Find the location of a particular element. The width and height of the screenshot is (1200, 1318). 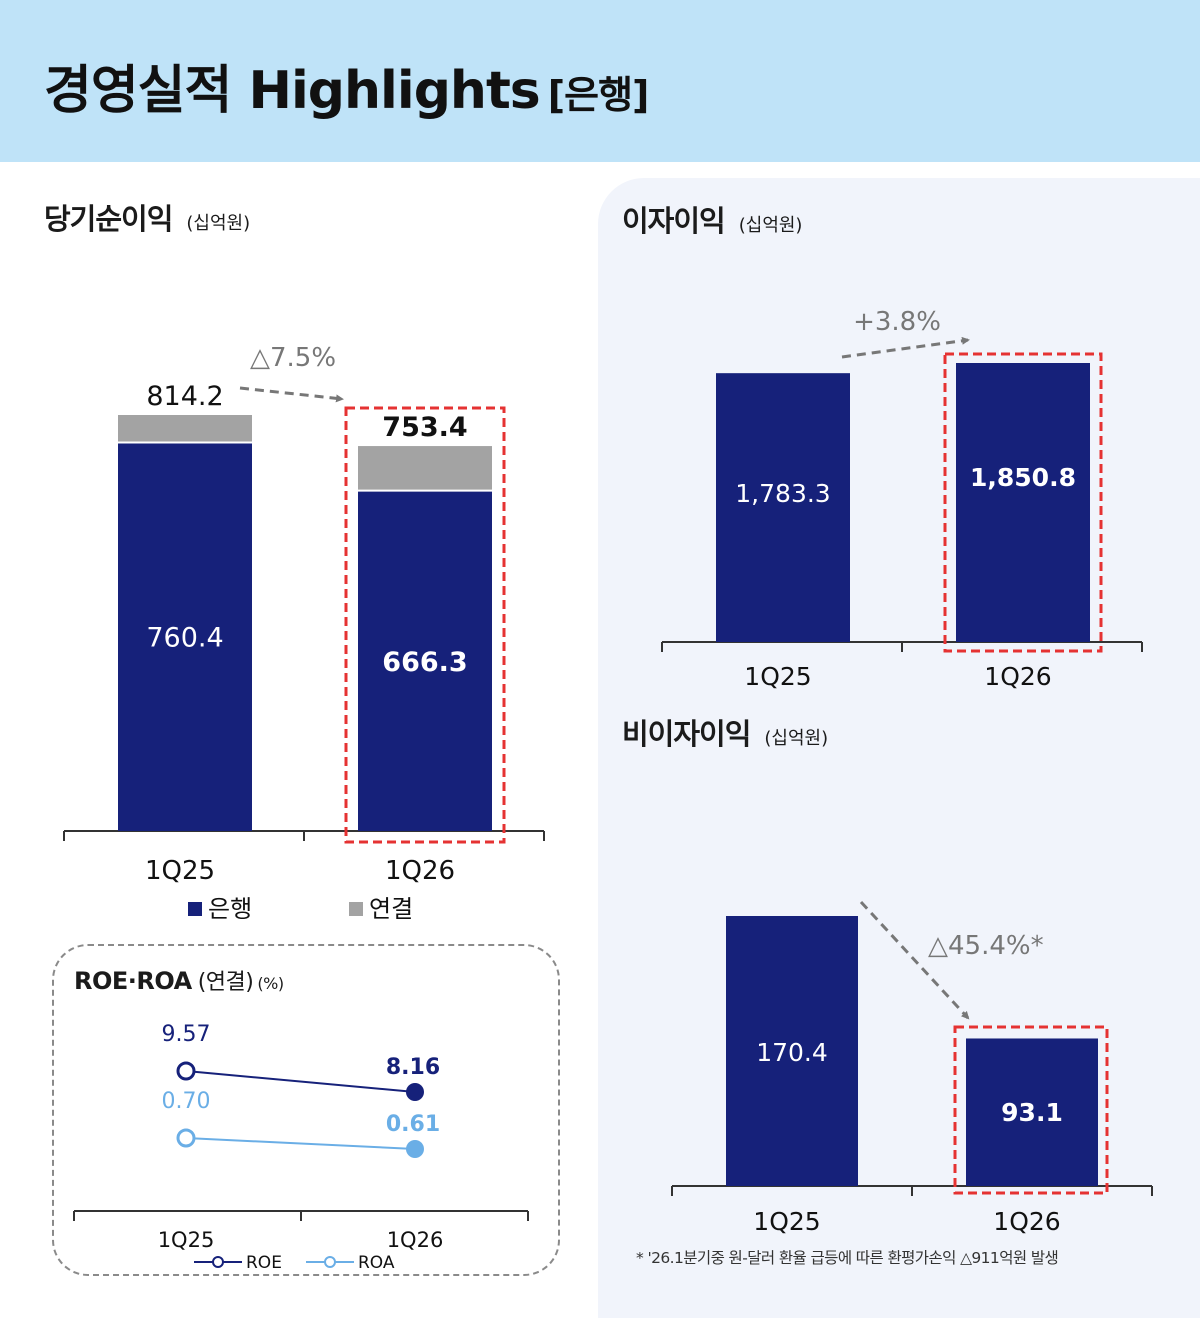

interest-income-title: 이자이익 (십억원) is located at coordinates (712, 219).